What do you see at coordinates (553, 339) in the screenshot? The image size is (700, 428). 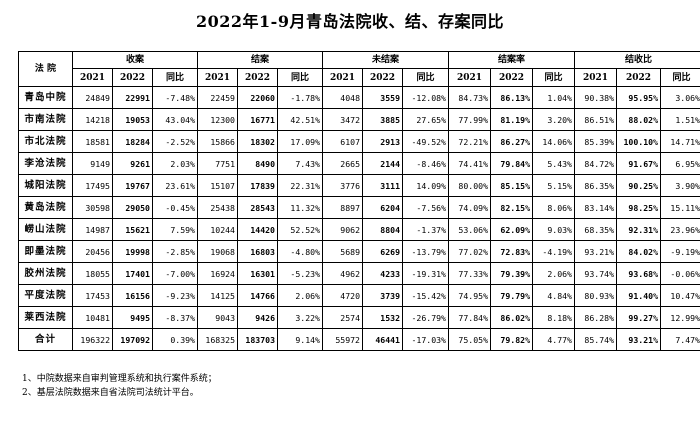 I see `value-cell: 4.77%` at bounding box center [553, 339].